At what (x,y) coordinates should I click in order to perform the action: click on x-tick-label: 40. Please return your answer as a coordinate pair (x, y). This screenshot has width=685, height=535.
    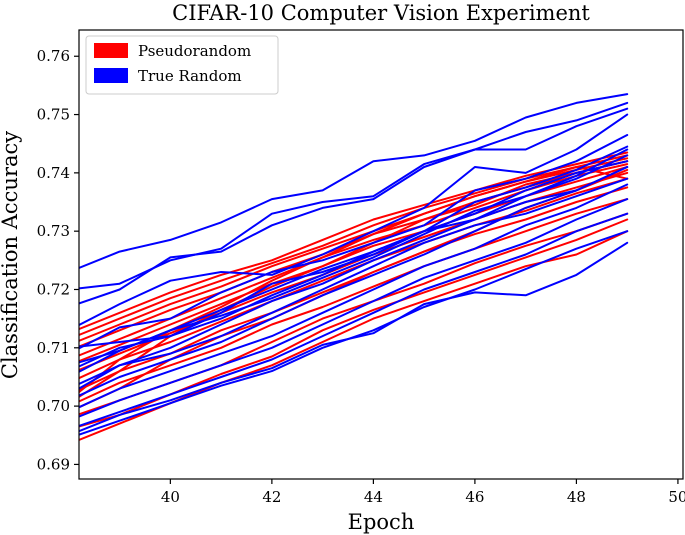
    Looking at the image, I should click on (170, 497).